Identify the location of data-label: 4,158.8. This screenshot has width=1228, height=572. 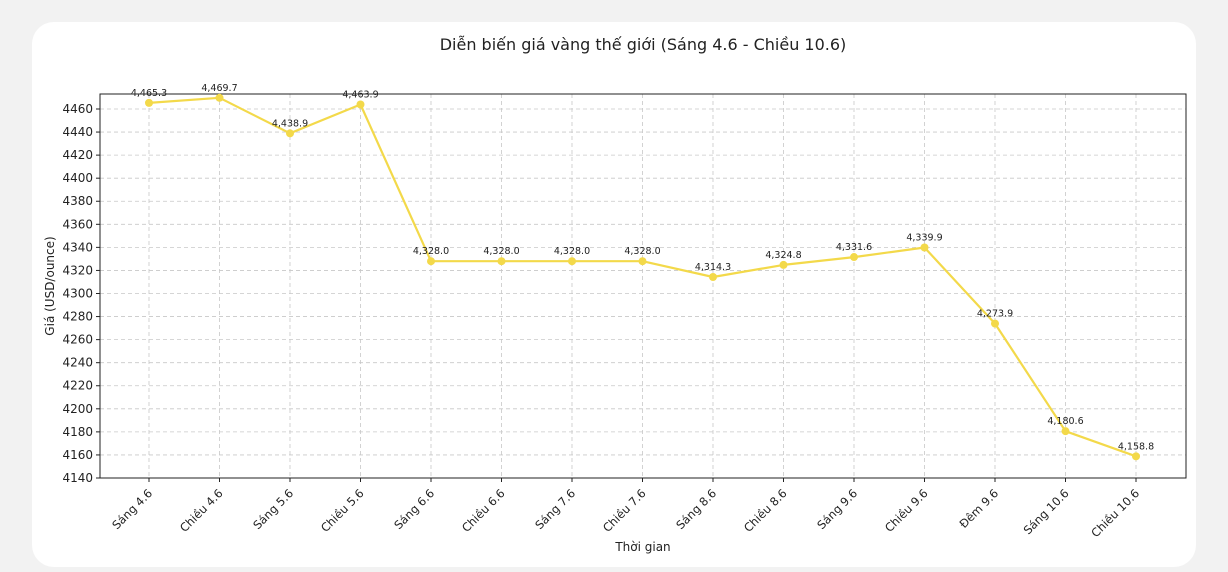
(1136, 446).